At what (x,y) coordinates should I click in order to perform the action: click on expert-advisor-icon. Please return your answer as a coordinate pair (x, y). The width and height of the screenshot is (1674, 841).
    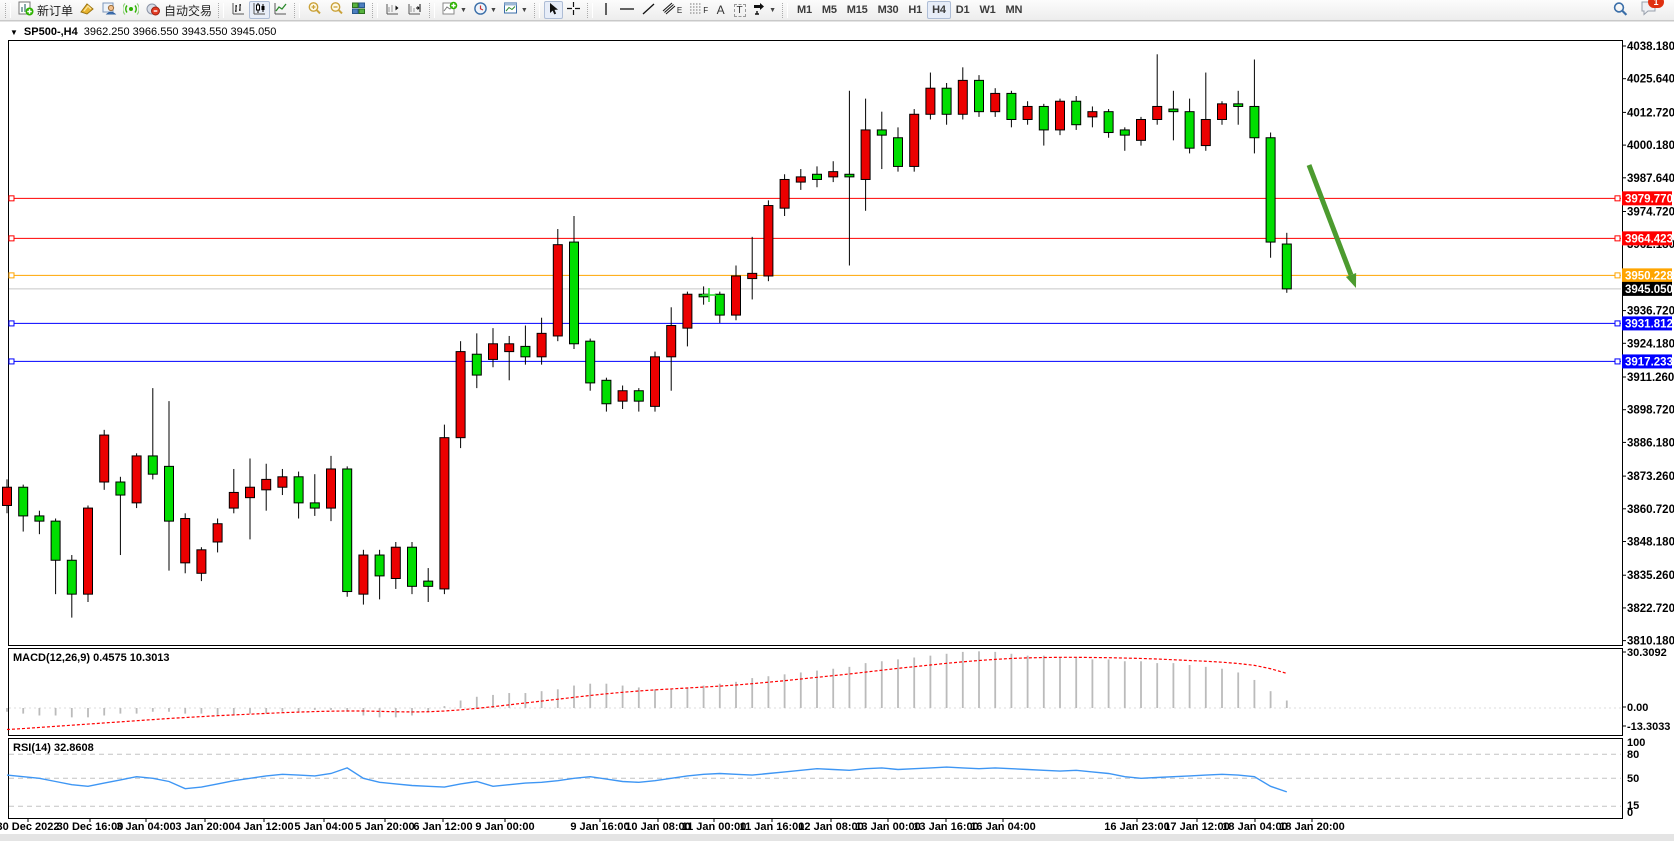
    Looking at the image, I should click on (109, 10).